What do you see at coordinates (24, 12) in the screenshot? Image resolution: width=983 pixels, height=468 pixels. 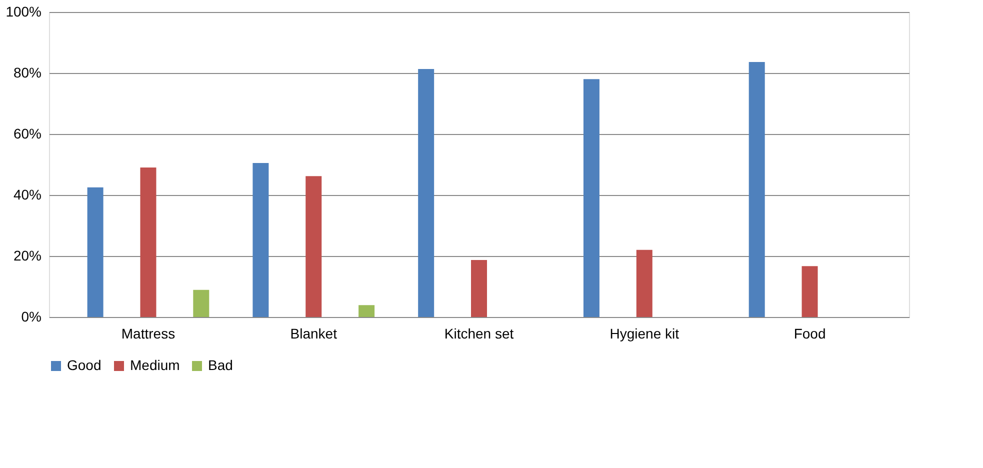 I see `y-tick-label: 100%` at bounding box center [24, 12].